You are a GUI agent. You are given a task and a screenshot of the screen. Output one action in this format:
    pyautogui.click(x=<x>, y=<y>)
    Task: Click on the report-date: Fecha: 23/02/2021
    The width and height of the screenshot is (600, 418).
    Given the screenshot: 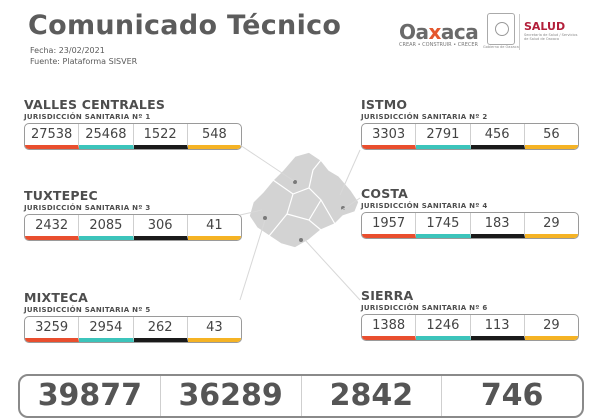 What is the action you would take?
    pyautogui.click(x=67, y=50)
    